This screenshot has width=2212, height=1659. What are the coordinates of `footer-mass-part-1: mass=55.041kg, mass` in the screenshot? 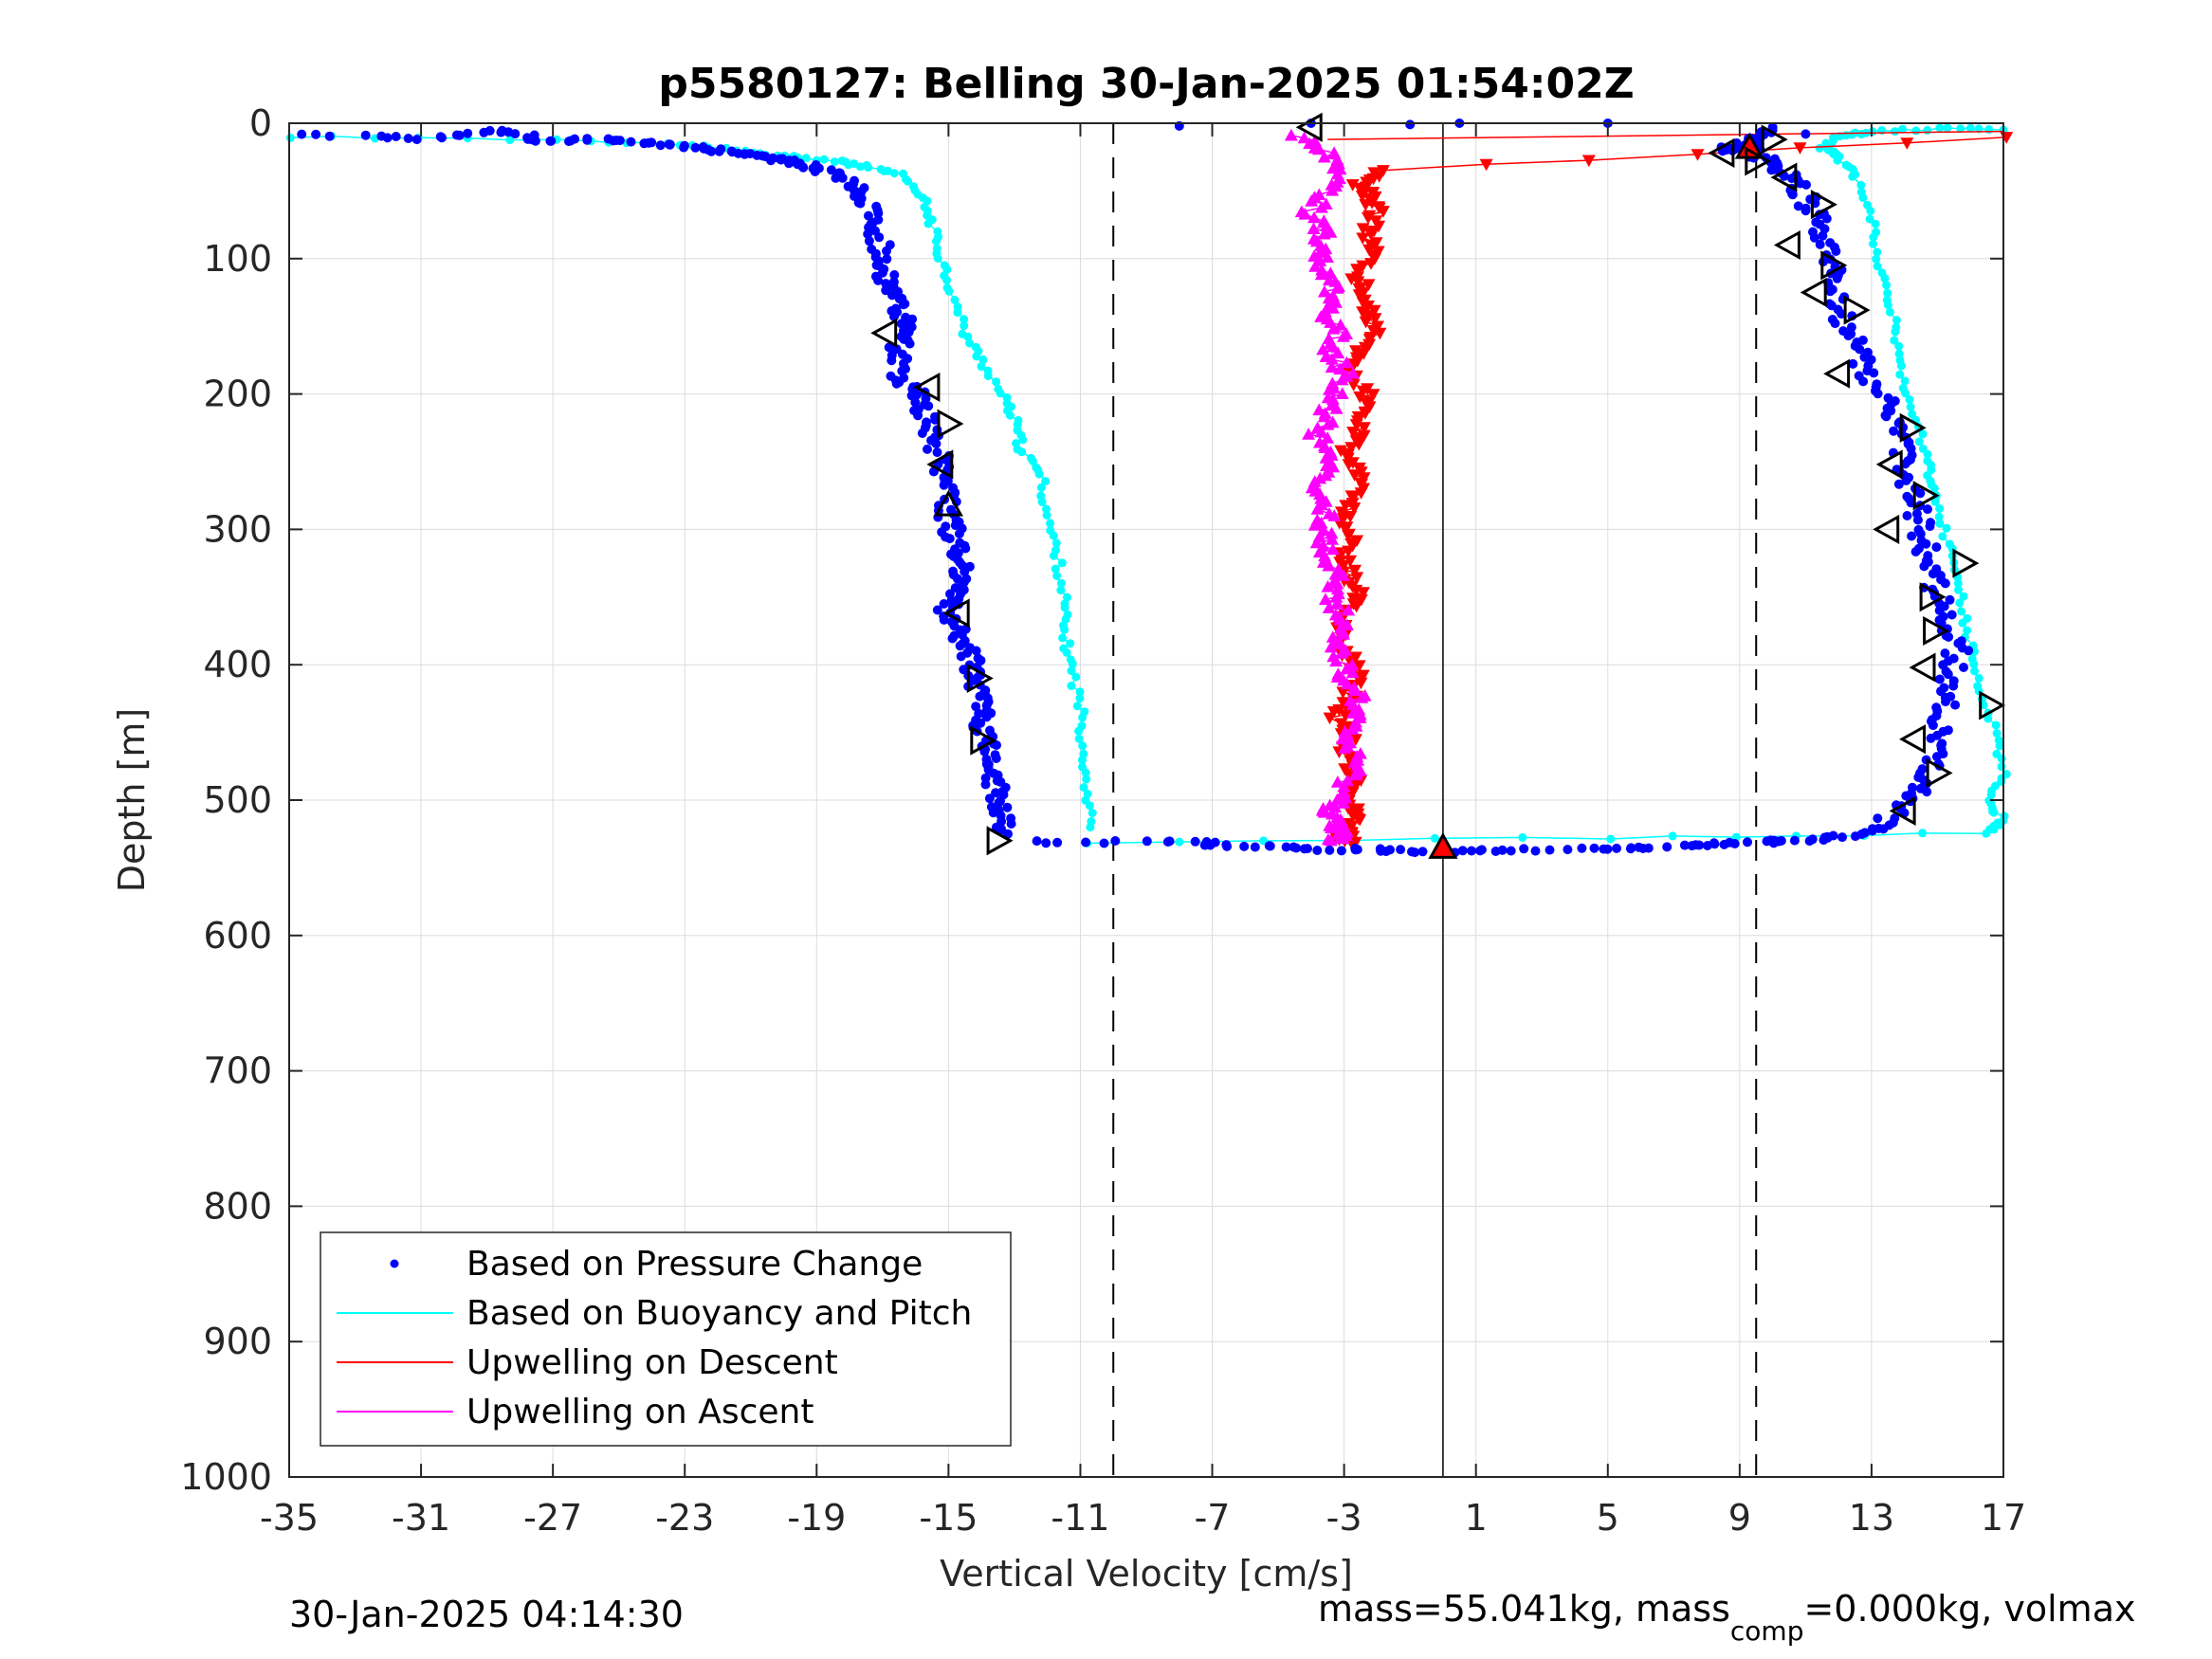 It's located at (1524, 1609).